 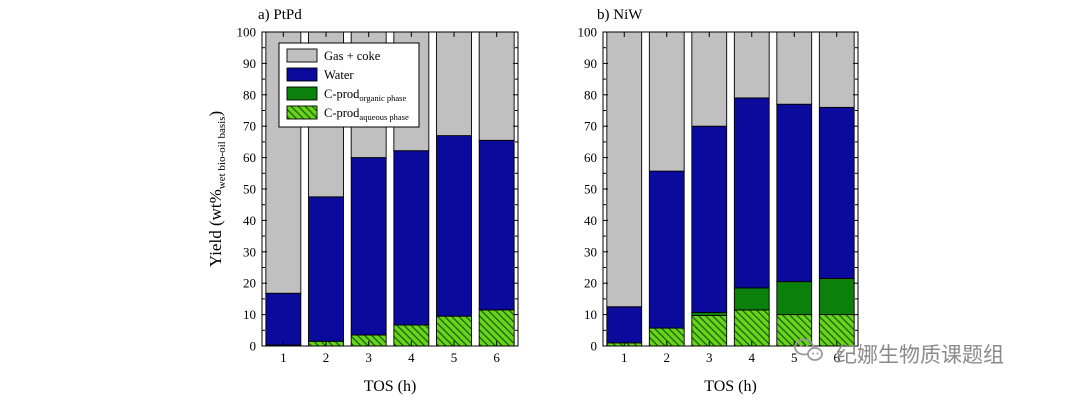 What do you see at coordinates (302, 112) in the screenshot?
I see `legend-swatch-aqueous` at bounding box center [302, 112].